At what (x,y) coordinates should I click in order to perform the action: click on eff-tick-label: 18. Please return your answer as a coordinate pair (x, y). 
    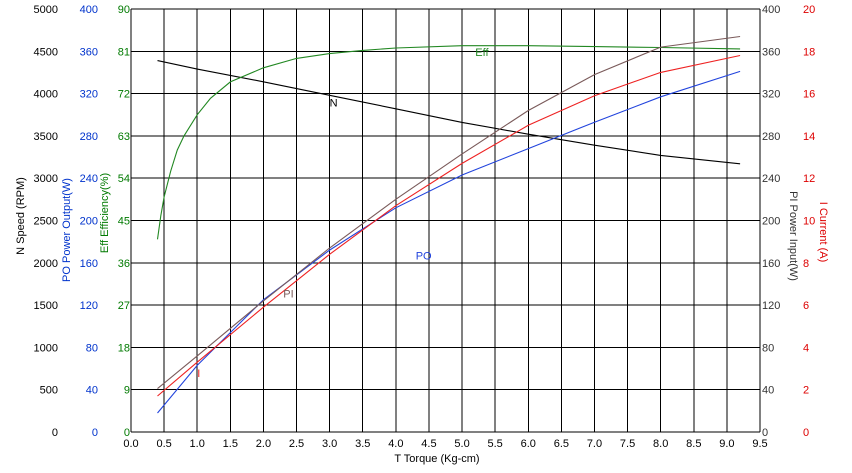
    Looking at the image, I should click on (124, 348).